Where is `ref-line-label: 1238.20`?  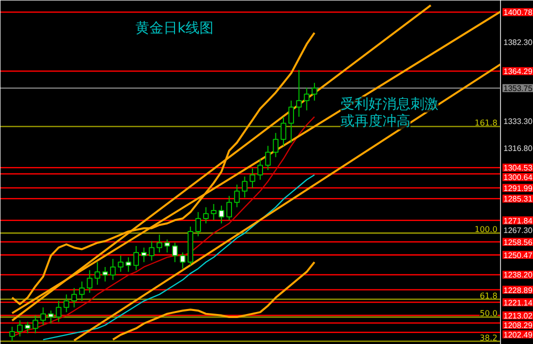 ref-line-label: 1238.20 is located at coordinates (518, 275).